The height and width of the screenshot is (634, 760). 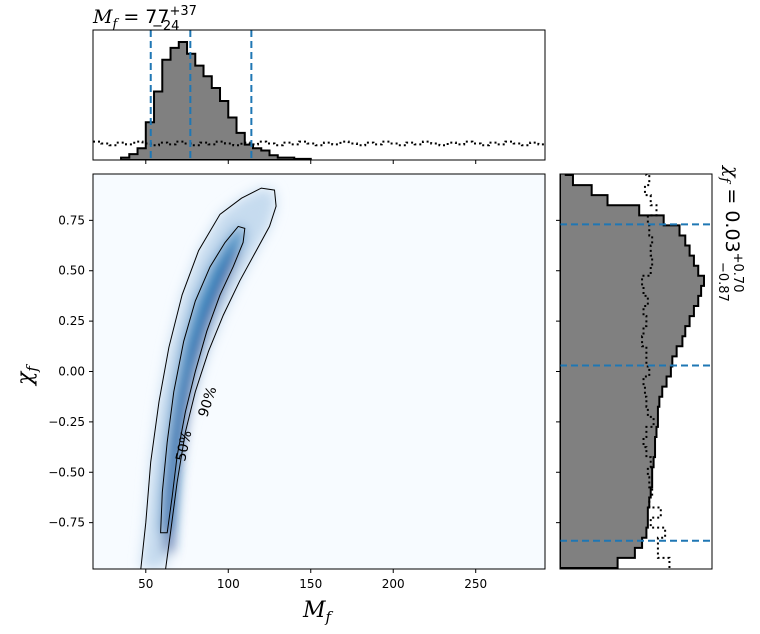 I want to click on right-marginal-title: χf = 0.03+0.70−0.87, so click(x=730, y=233).